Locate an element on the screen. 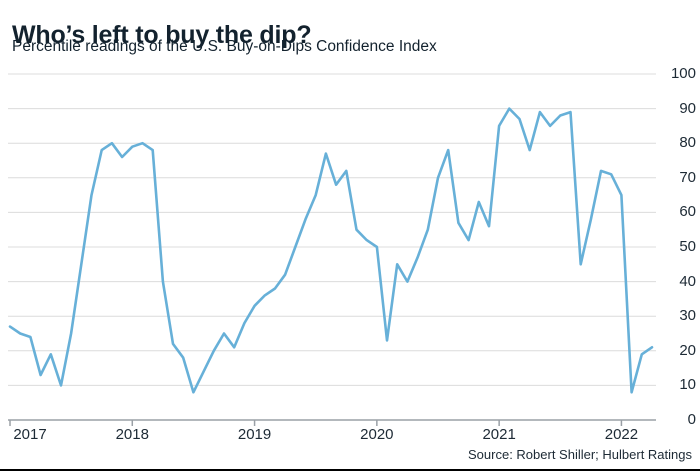 Image resolution: width=700 pixels, height=471 pixels. y-axis-tick-label: 0 is located at coordinates (691, 419).